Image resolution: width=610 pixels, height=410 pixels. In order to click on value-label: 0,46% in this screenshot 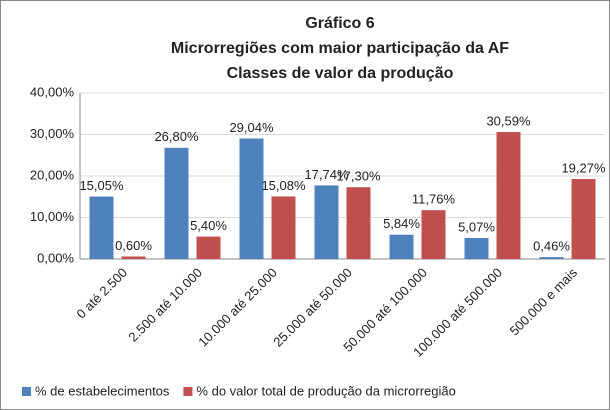, I will do `click(551, 246)`.